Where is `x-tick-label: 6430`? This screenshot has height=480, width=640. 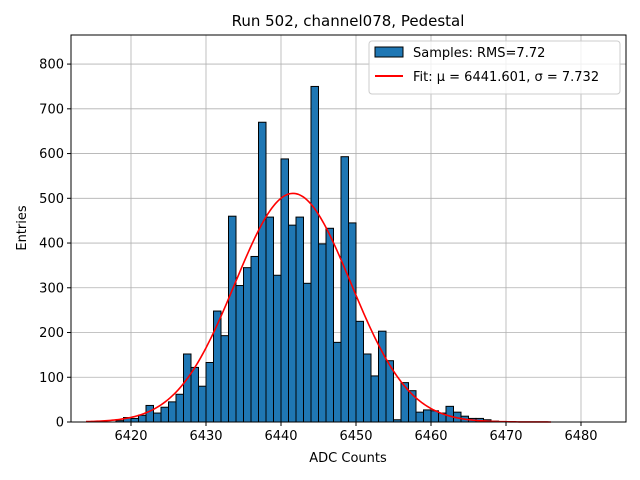
x-tick-label: 6430 is located at coordinates (205, 436).